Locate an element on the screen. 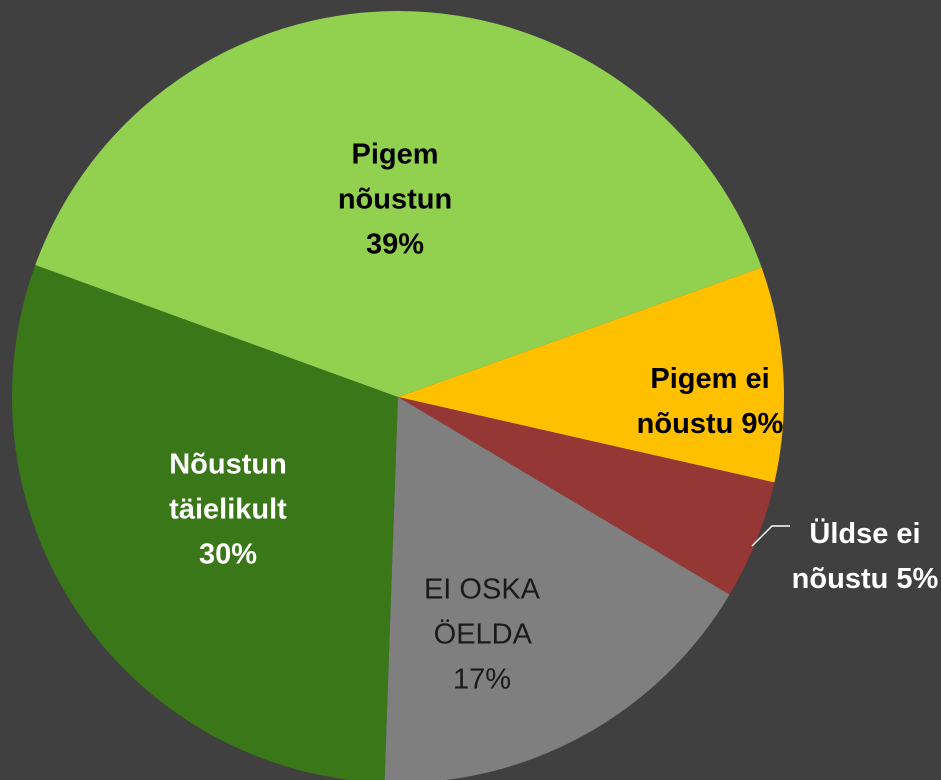 Image resolution: width=941 pixels, height=780 pixels. slice-label: EI OSKA ÖELDA 17% is located at coordinates (482, 635).